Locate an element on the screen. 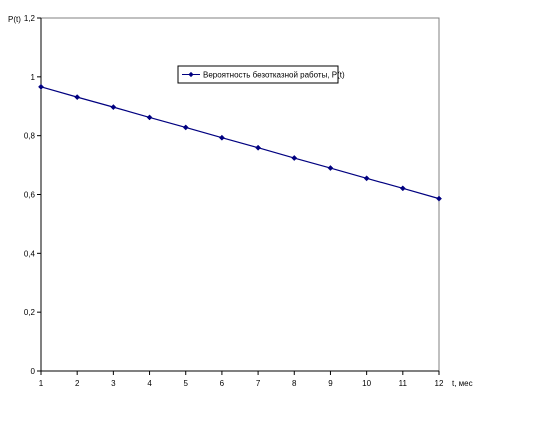 The image size is (552, 421). x-tick-label: 9 is located at coordinates (330, 383).